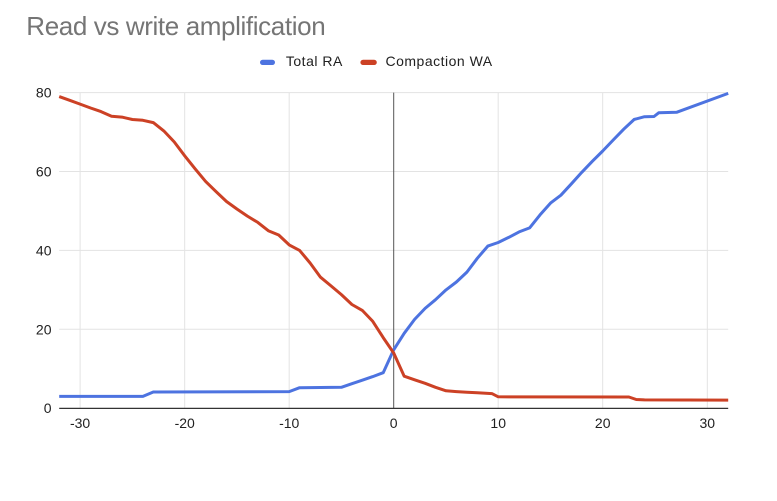 The width and height of the screenshot is (777, 501). What do you see at coordinates (708, 423) in the screenshot?
I see `svg-text: 30` at bounding box center [708, 423].